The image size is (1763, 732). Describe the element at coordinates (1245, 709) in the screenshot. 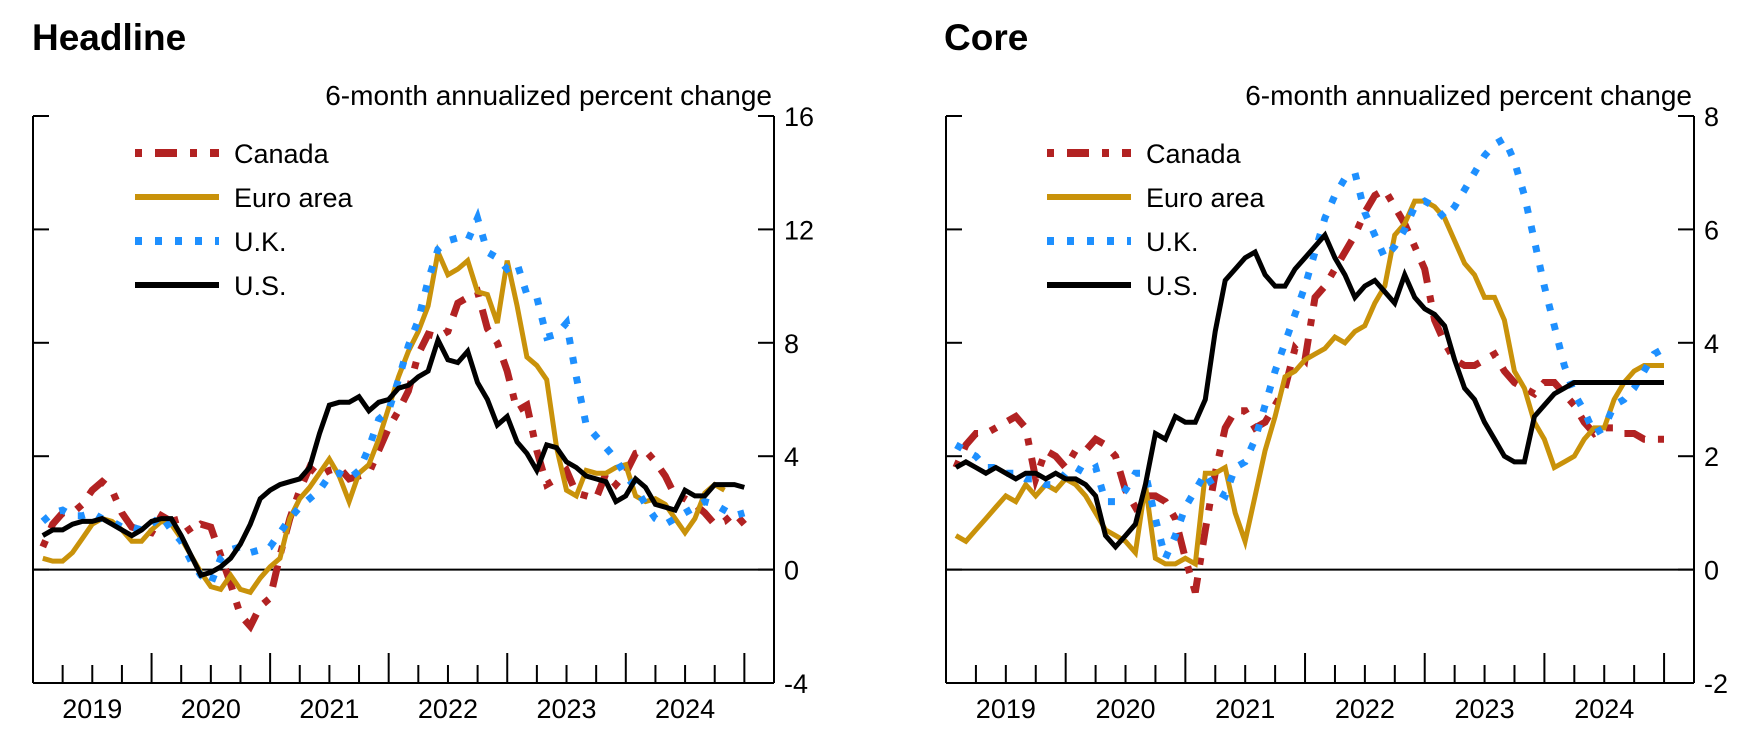

I see `core-xtick-label: 2021` at that location.